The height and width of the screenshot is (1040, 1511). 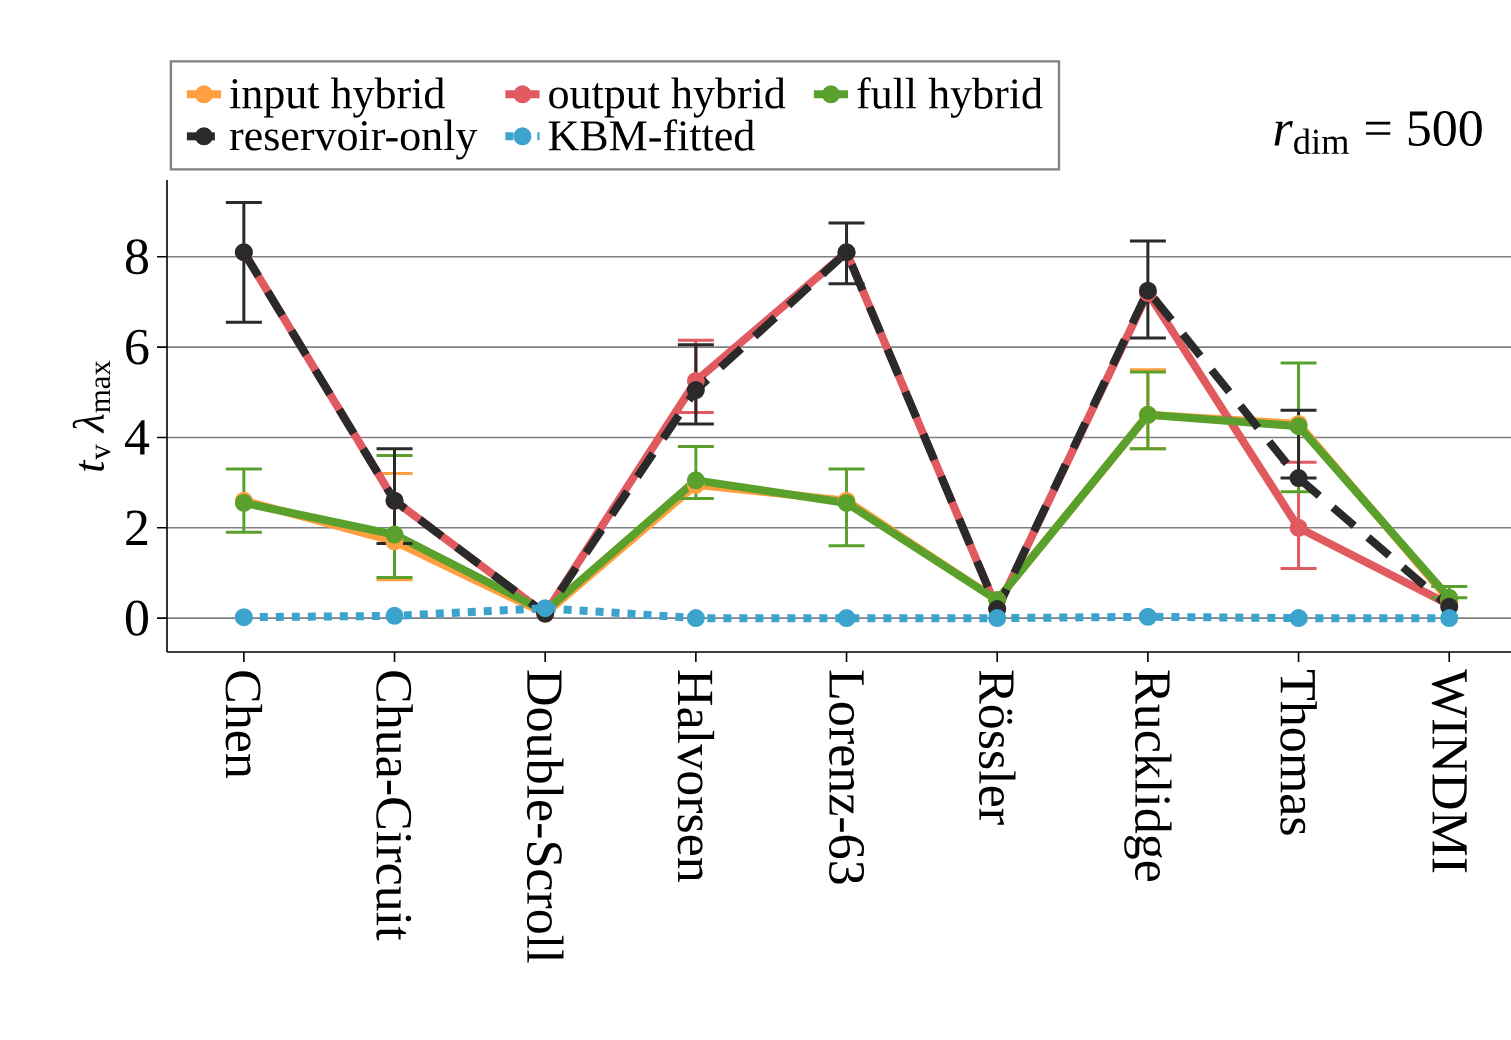 What do you see at coordinates (696, 776) in the screenshot?
I see `x-tick-label: Halvorsen` at bounding box center [696, 776].